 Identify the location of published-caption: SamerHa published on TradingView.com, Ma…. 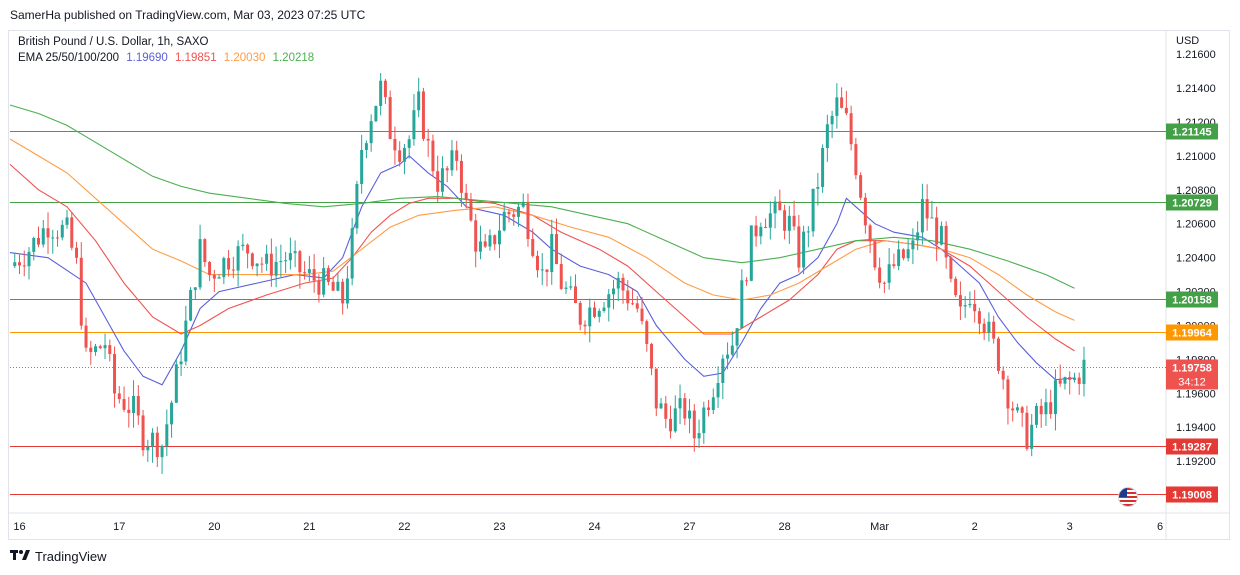
(188, 15).